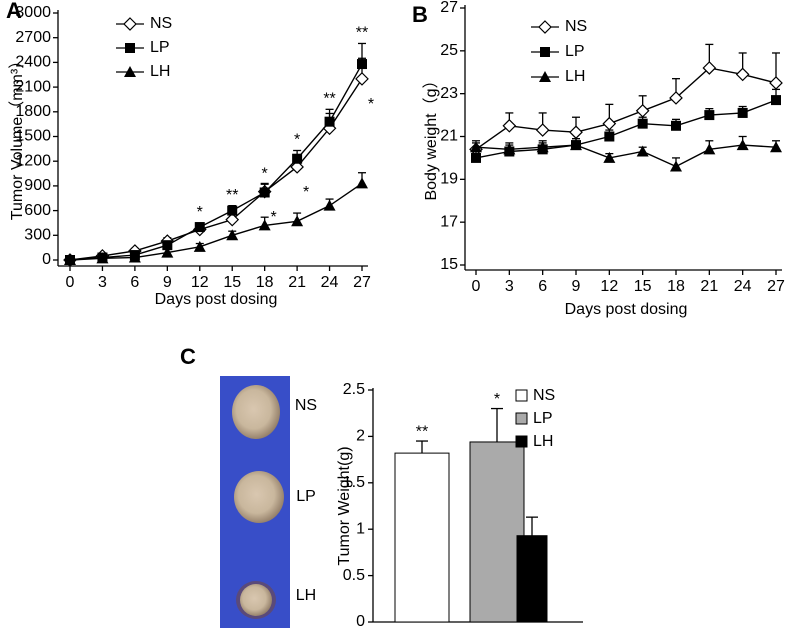  I want to click on bar, so click(422, 537).